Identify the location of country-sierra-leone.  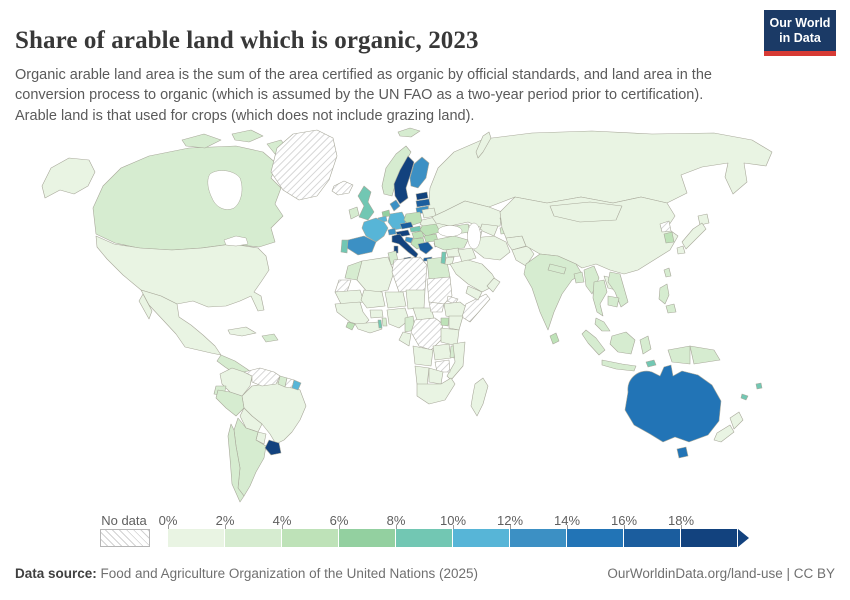
(350, 326).